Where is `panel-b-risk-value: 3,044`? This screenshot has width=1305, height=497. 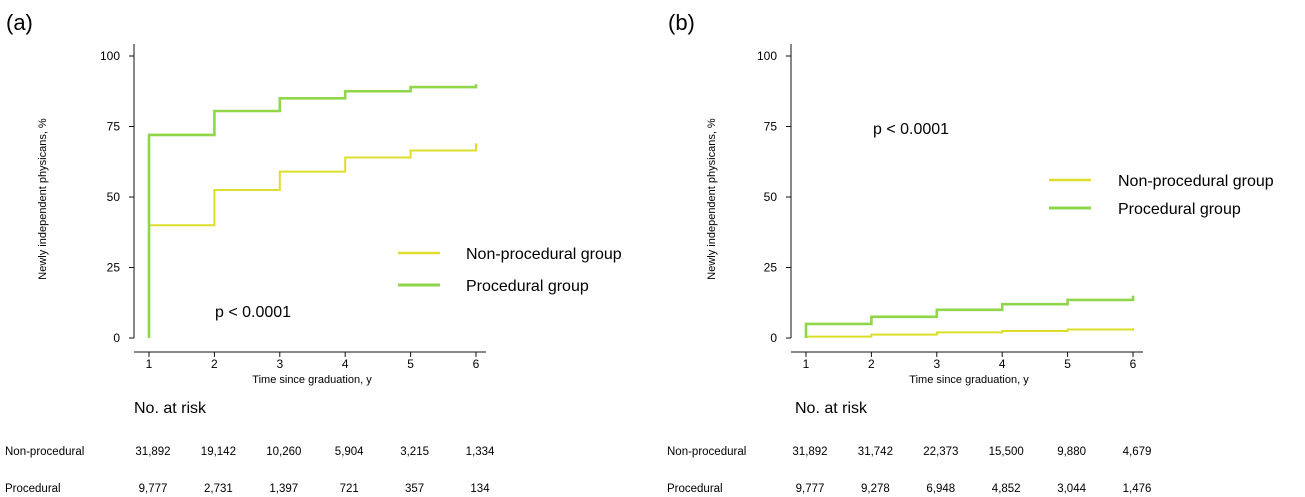
panel-b-risk-value: 3,044 is located at coordinates (1071, 489).